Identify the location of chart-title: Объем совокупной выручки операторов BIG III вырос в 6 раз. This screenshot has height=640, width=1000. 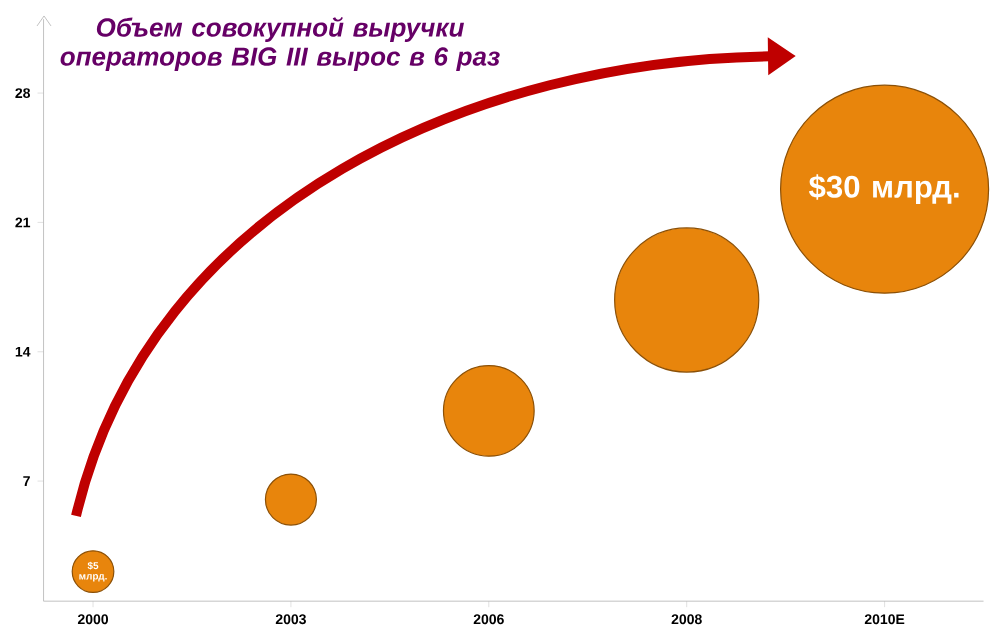
(280, 44).